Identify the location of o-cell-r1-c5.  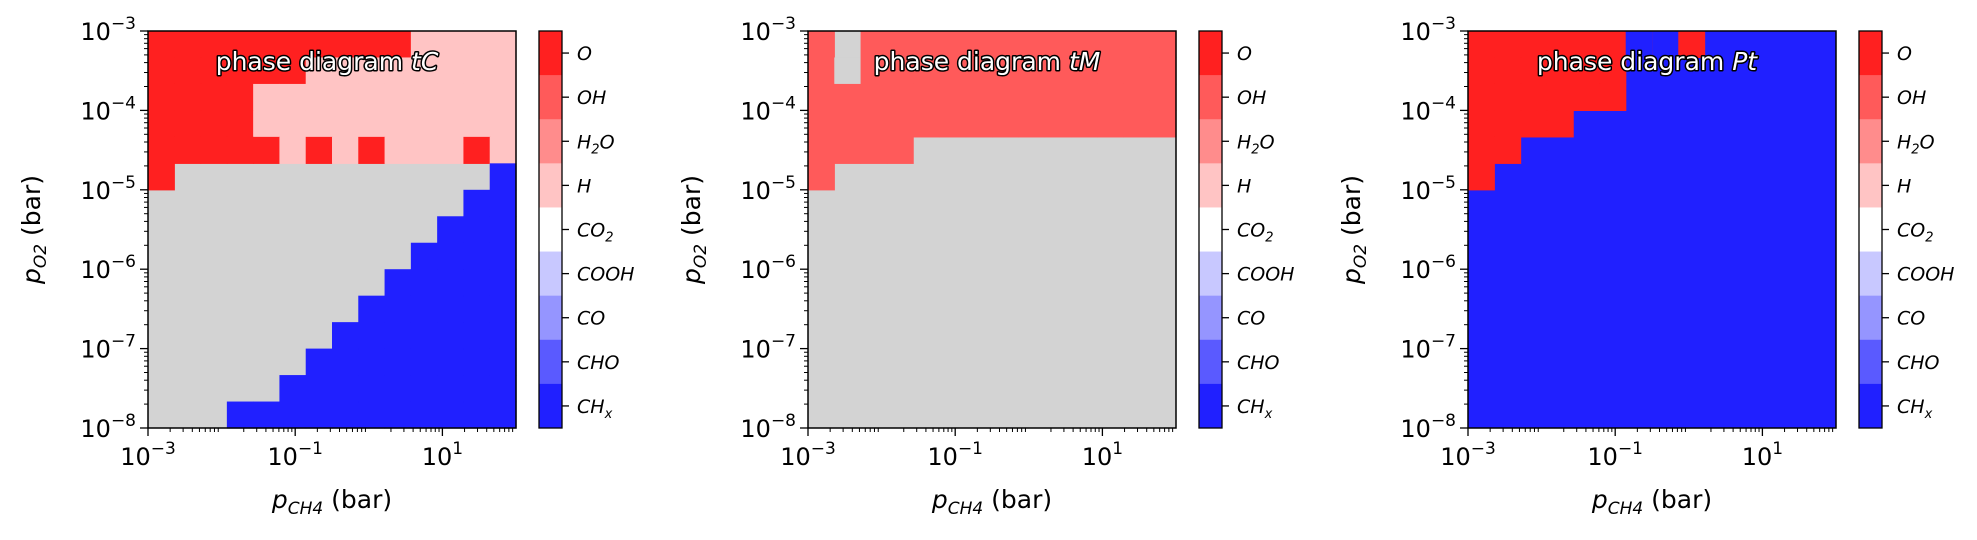
(1613, 71).